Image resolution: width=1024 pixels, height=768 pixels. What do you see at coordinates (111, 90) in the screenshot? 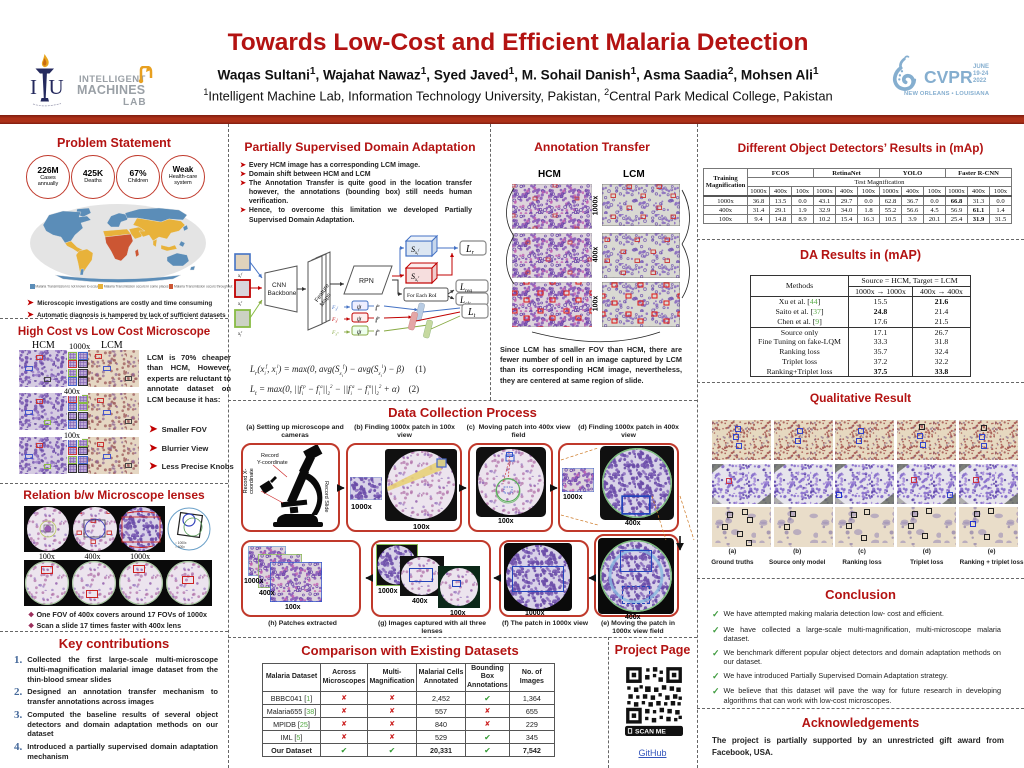
I see `svg-text: MACHINES` at bounding box center [111, 90].